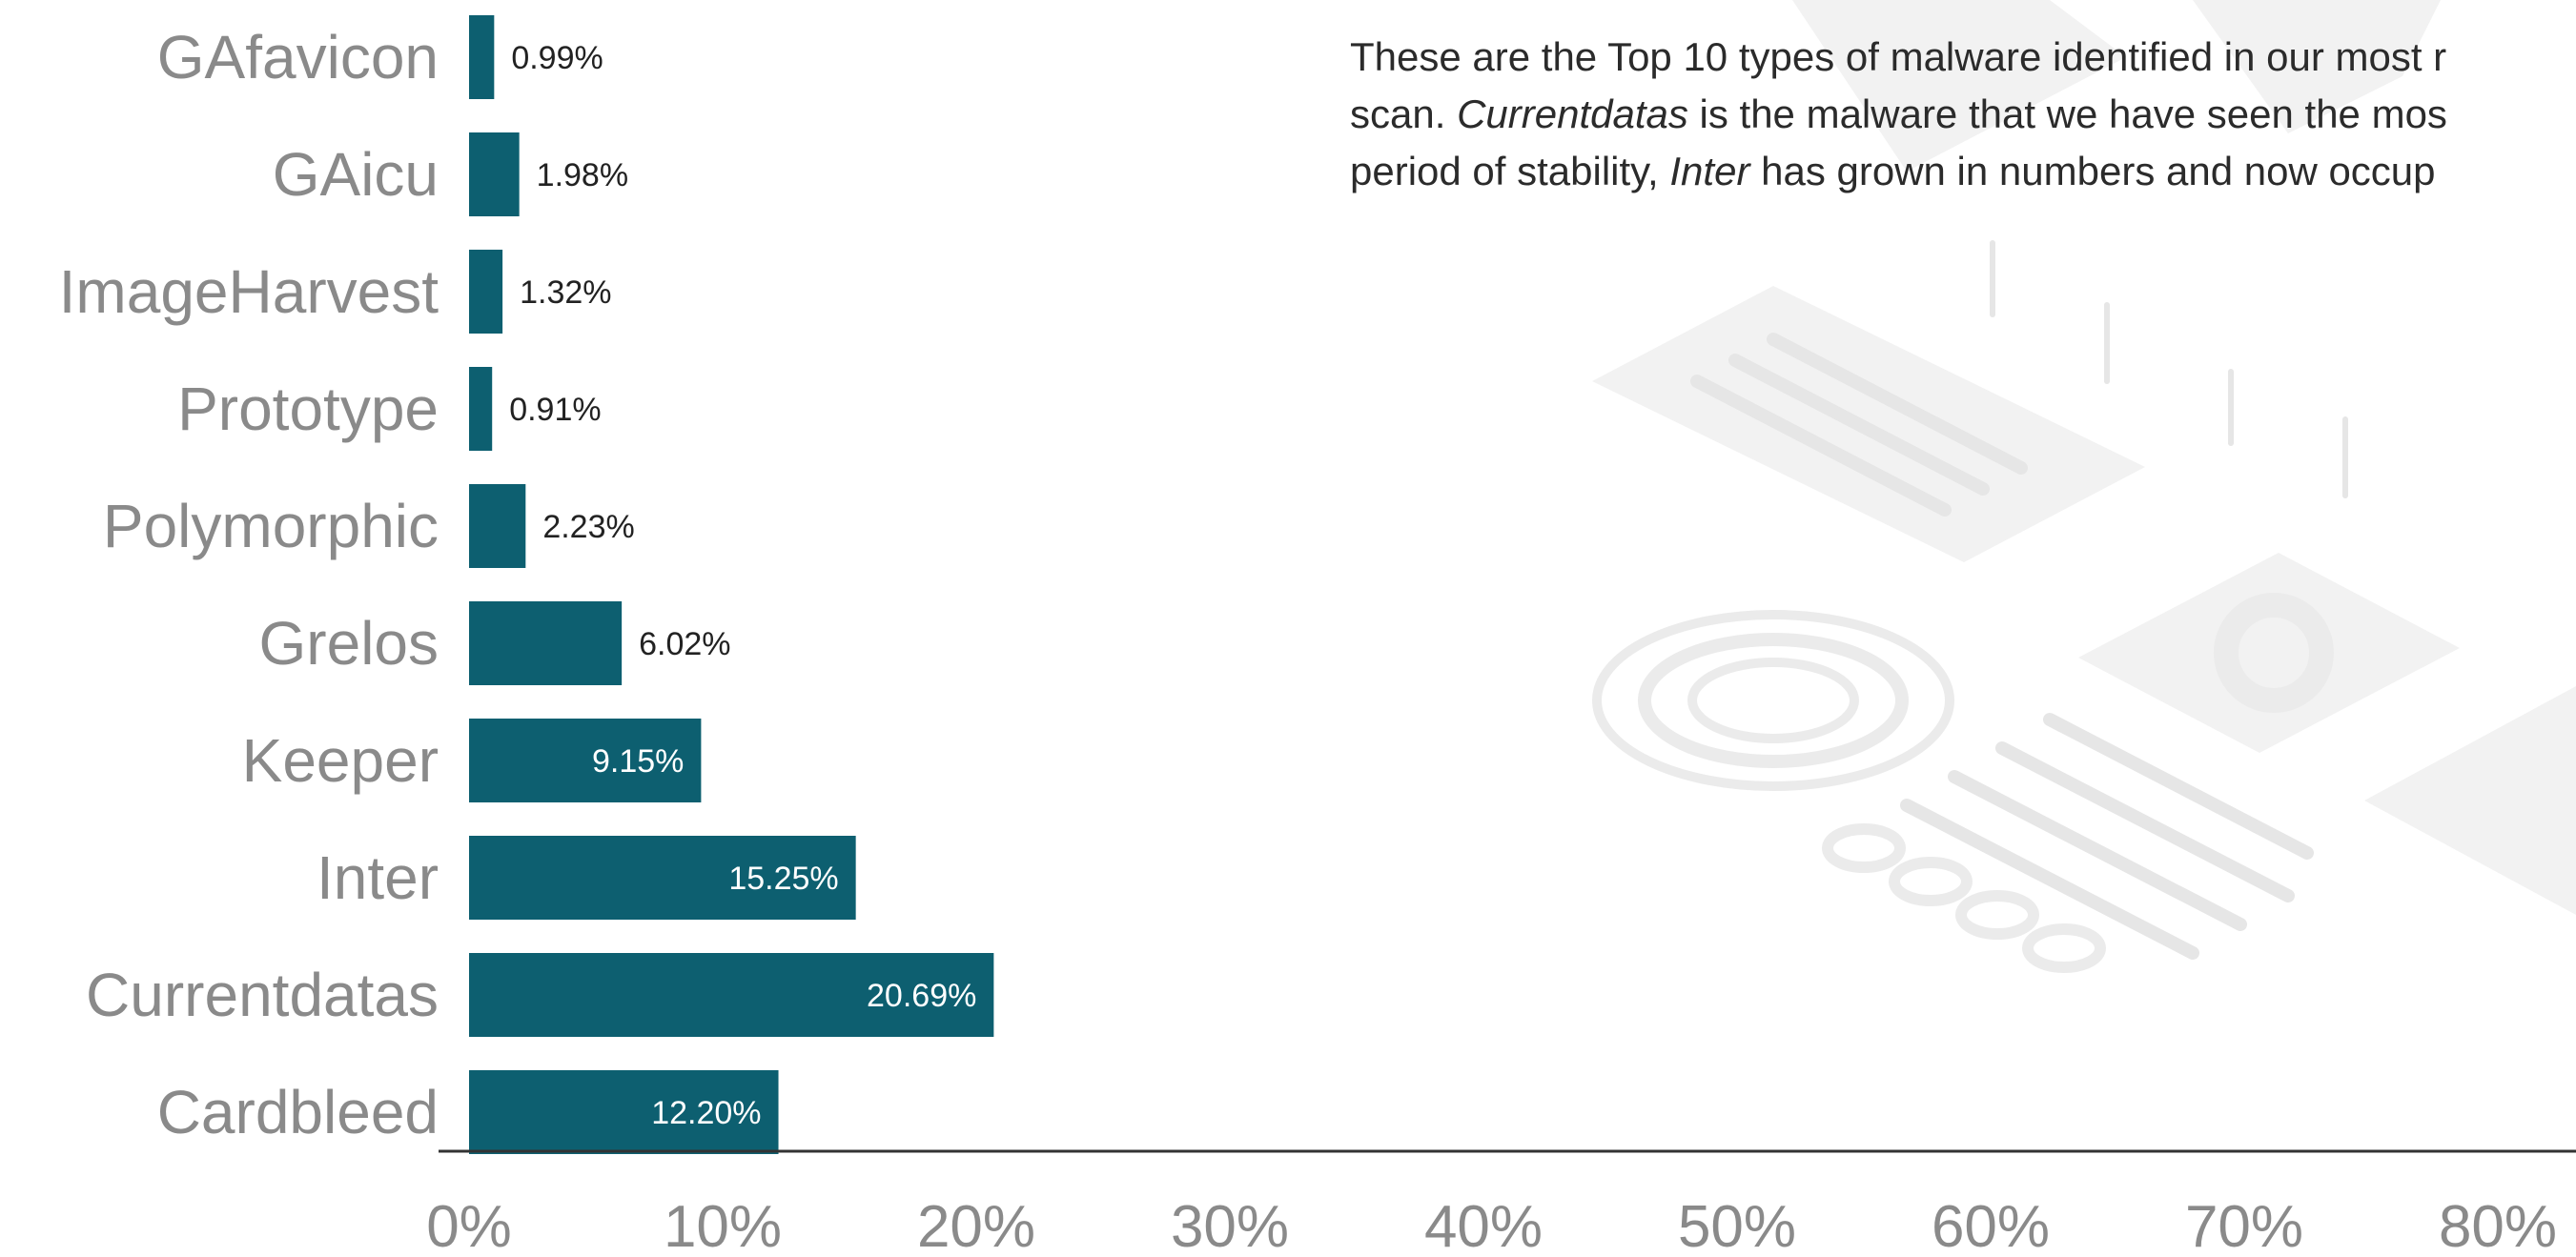 This screenshot has height=1257, width=2576. What do you see at coordinates (2092, 171) in the screenshot?
I see `description-text: has grown in numbers and now occup` at bounding box center [2092, 171].